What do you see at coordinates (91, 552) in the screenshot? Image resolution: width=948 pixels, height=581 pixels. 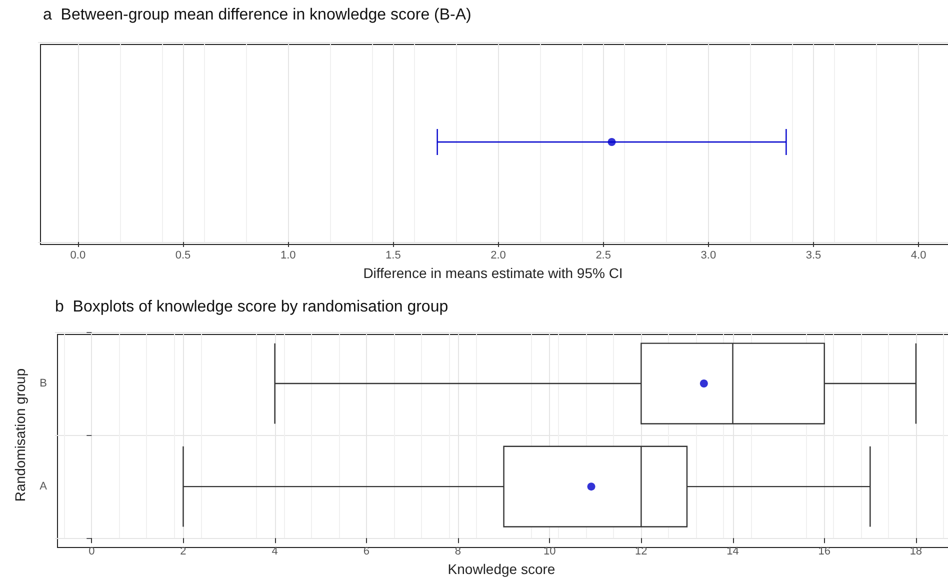 I see `x-tick-label: 0` at bounding box center [91, 552].